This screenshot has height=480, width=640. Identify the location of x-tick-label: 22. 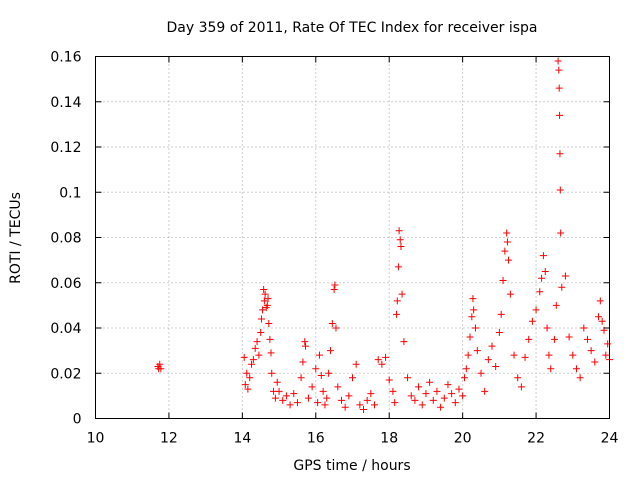
(536, 439).